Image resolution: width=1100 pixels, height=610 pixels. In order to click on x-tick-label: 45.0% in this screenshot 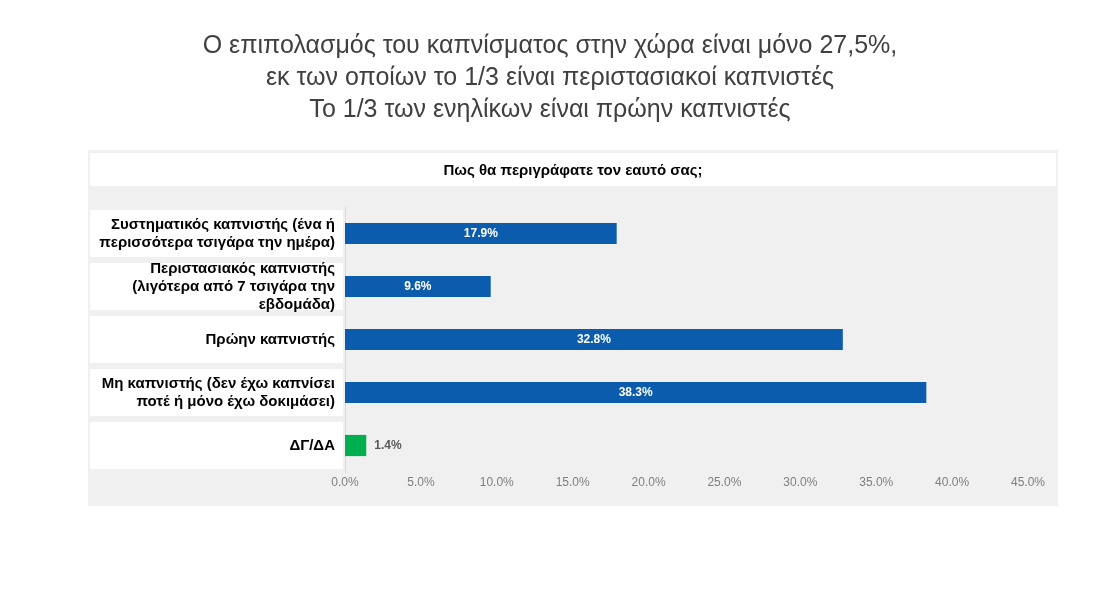, I will do `click(1028, 481)`.